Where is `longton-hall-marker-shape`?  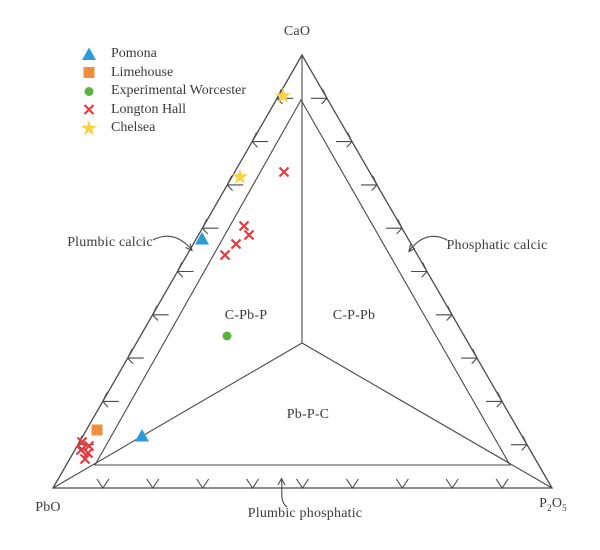
longton-hall-marker-shape is located at coordinates (89, 110).